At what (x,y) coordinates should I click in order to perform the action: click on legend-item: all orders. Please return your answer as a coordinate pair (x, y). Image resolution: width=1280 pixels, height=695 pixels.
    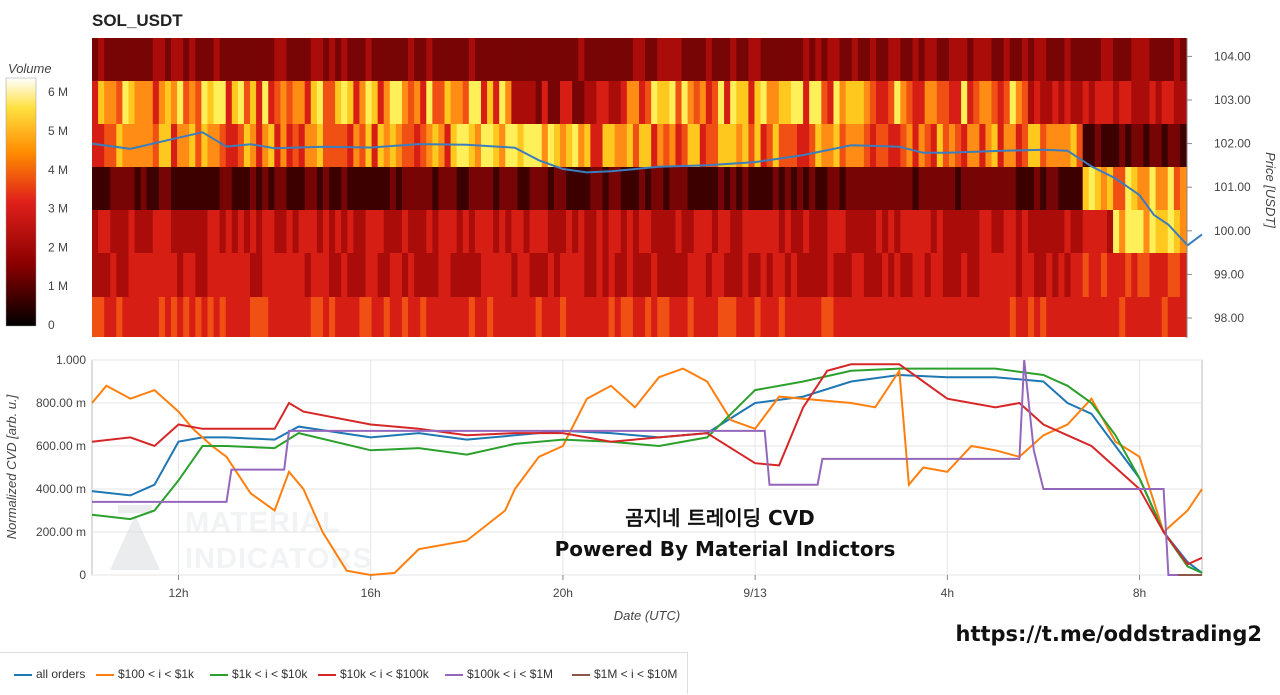
    Looking at the image, I should click on (49, 674).